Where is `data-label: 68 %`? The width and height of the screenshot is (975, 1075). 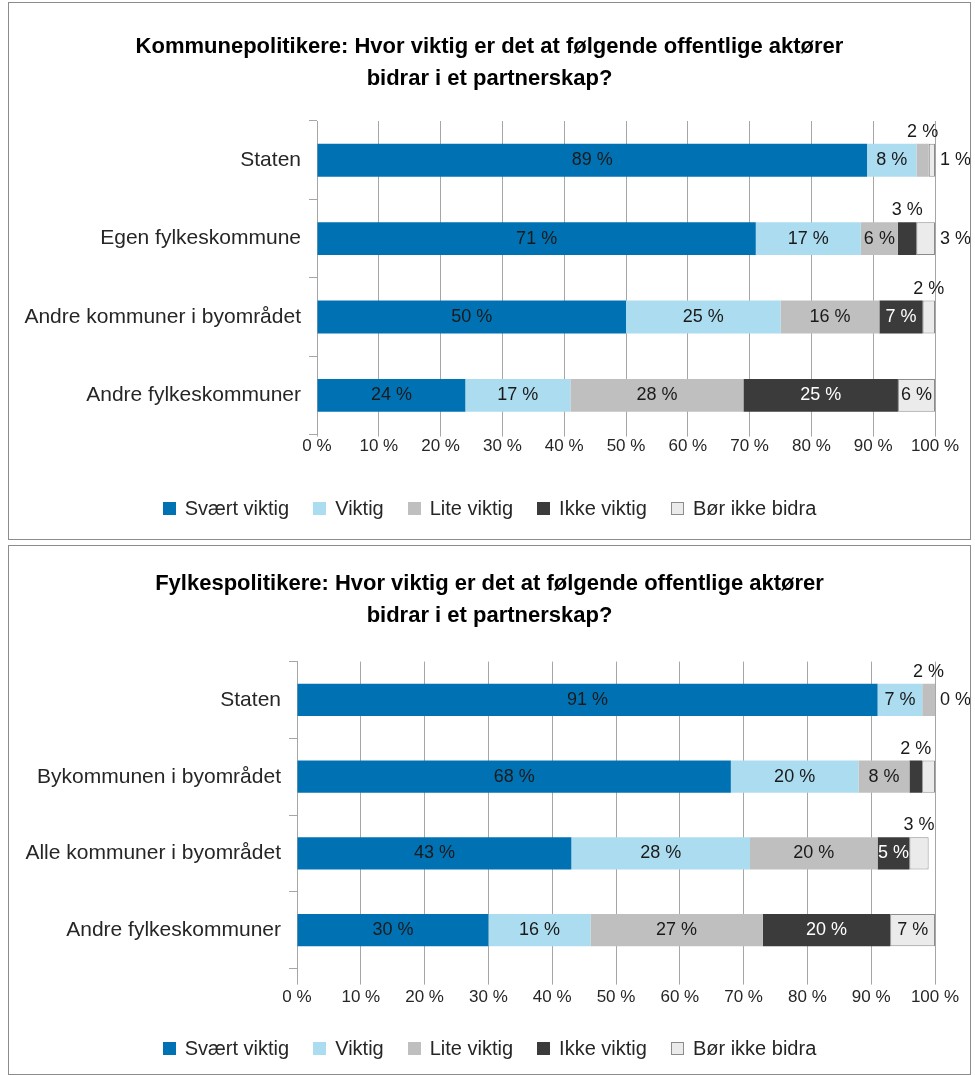 data-label: 68 % is located at coordinates (514, 775).